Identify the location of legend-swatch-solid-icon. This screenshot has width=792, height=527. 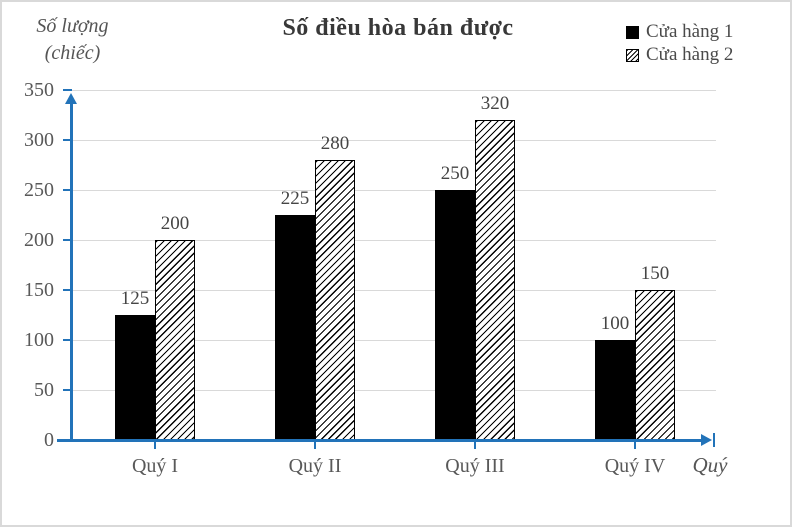
(632, 32).